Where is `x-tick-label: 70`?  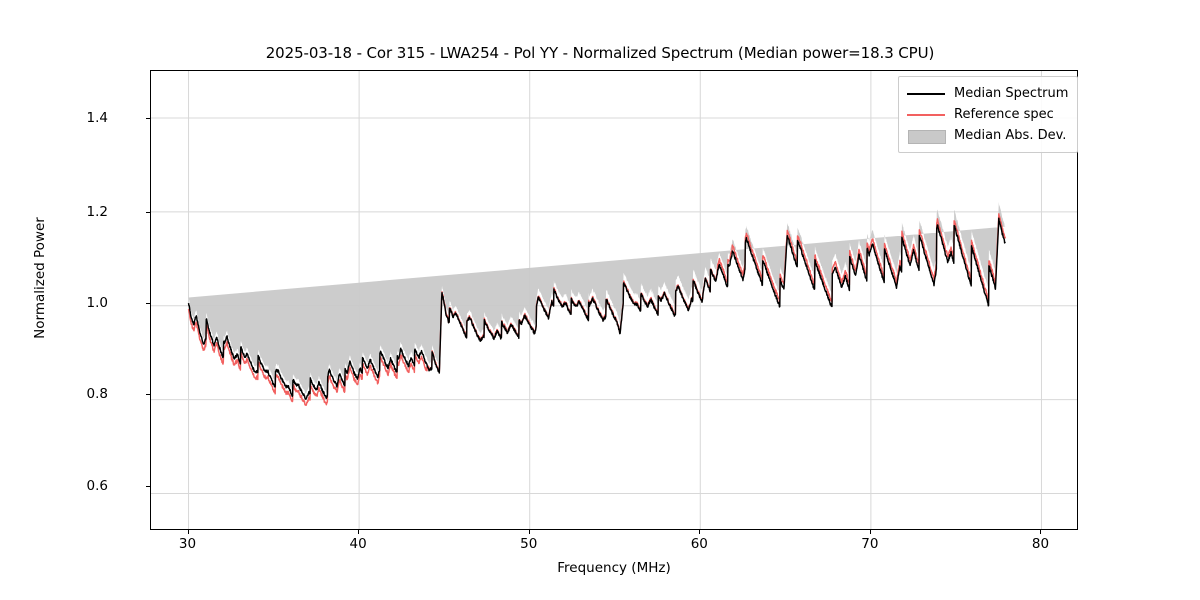
x-tick-label: 70 is located at coordinates (870, 544).